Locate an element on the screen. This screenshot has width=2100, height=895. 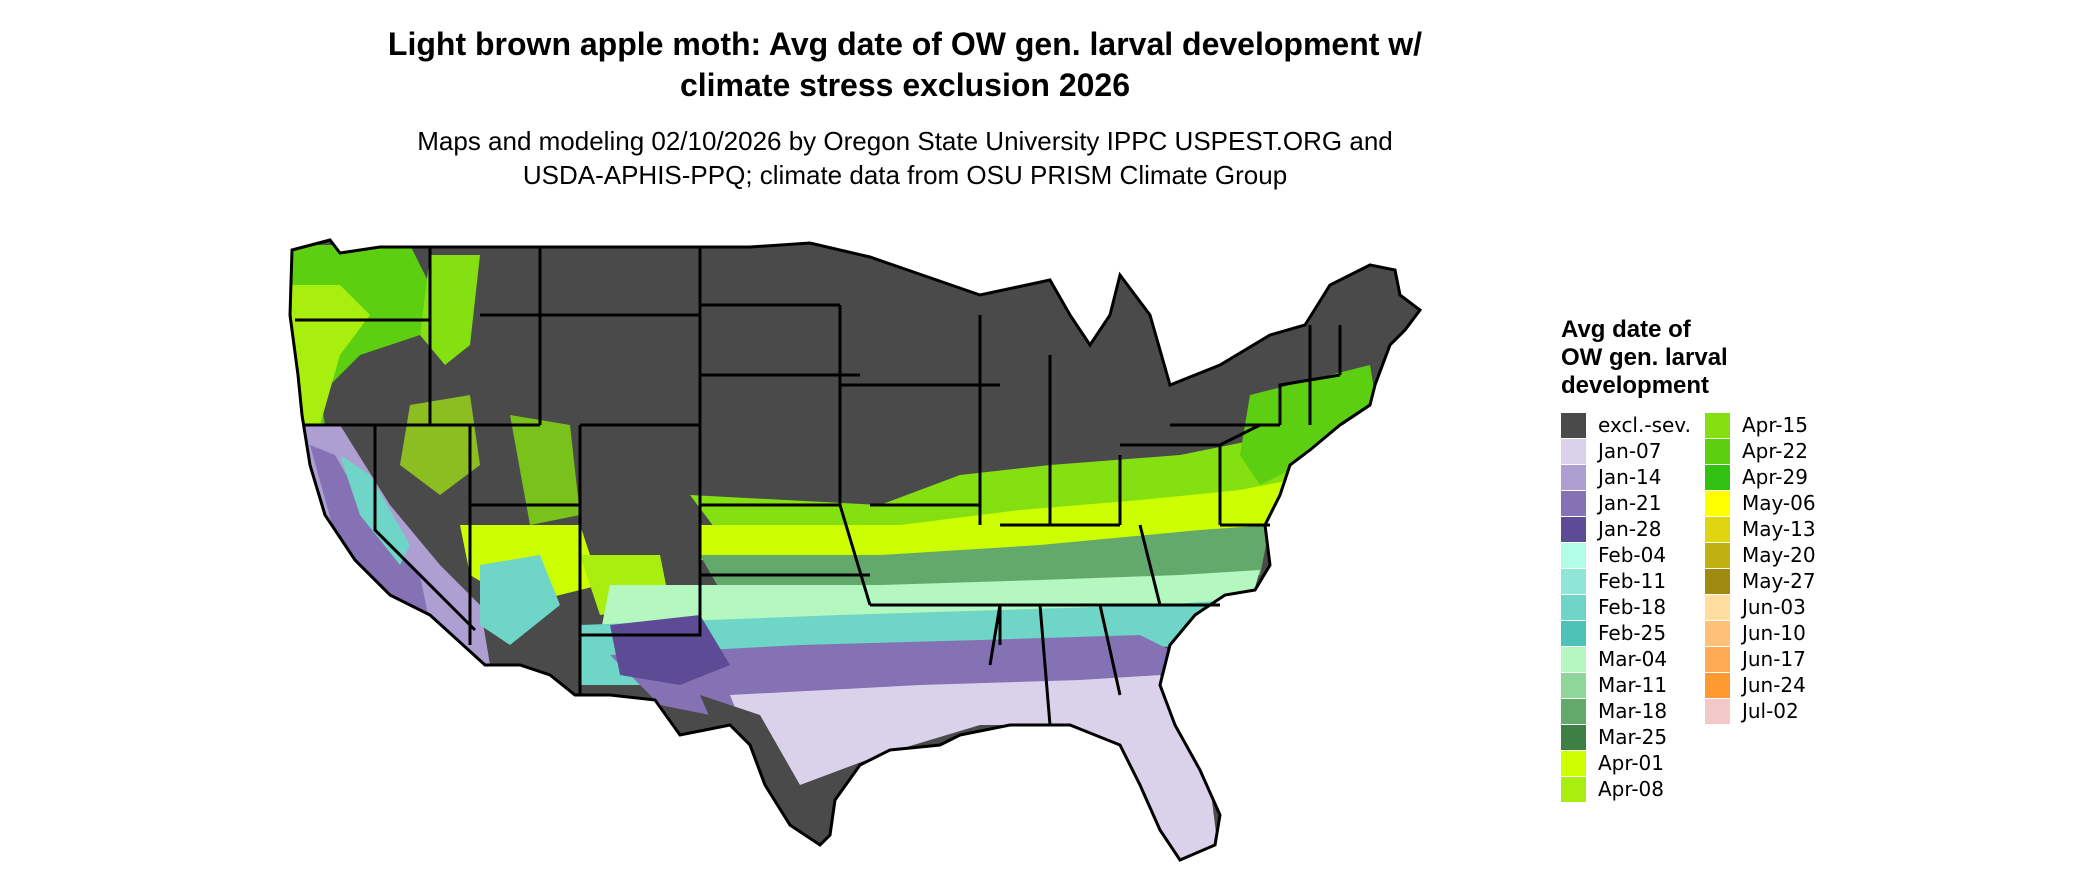
legend-label: Apr-08 is located at coordinates (1631, 789).